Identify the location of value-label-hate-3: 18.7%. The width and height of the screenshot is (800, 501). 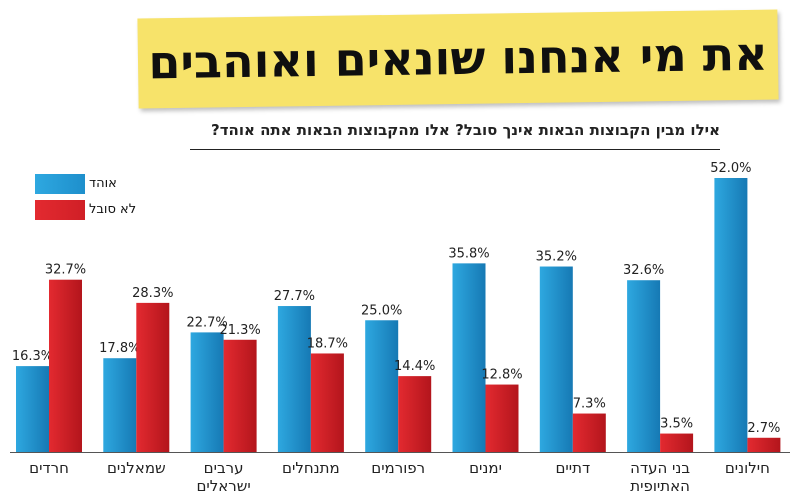
(327, 343).